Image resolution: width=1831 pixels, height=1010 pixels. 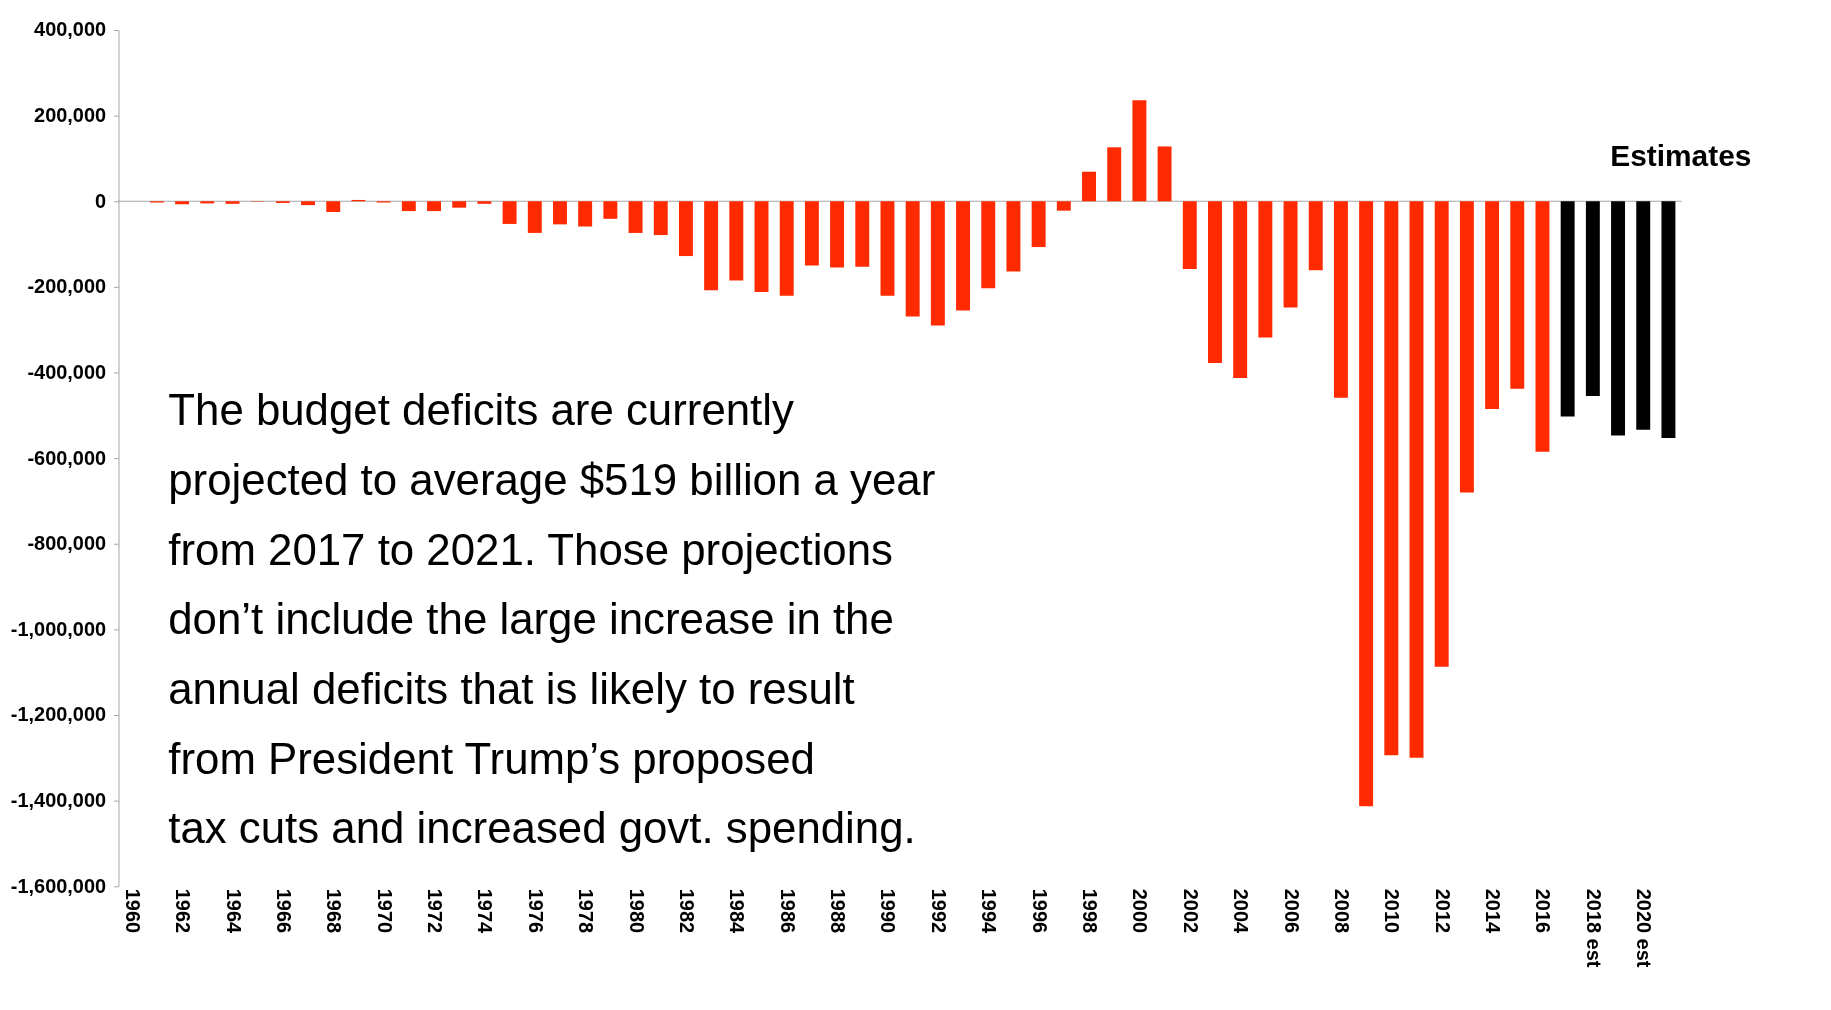 I want to click on x-tick-label: 1998, so click(x=1090, y=911).